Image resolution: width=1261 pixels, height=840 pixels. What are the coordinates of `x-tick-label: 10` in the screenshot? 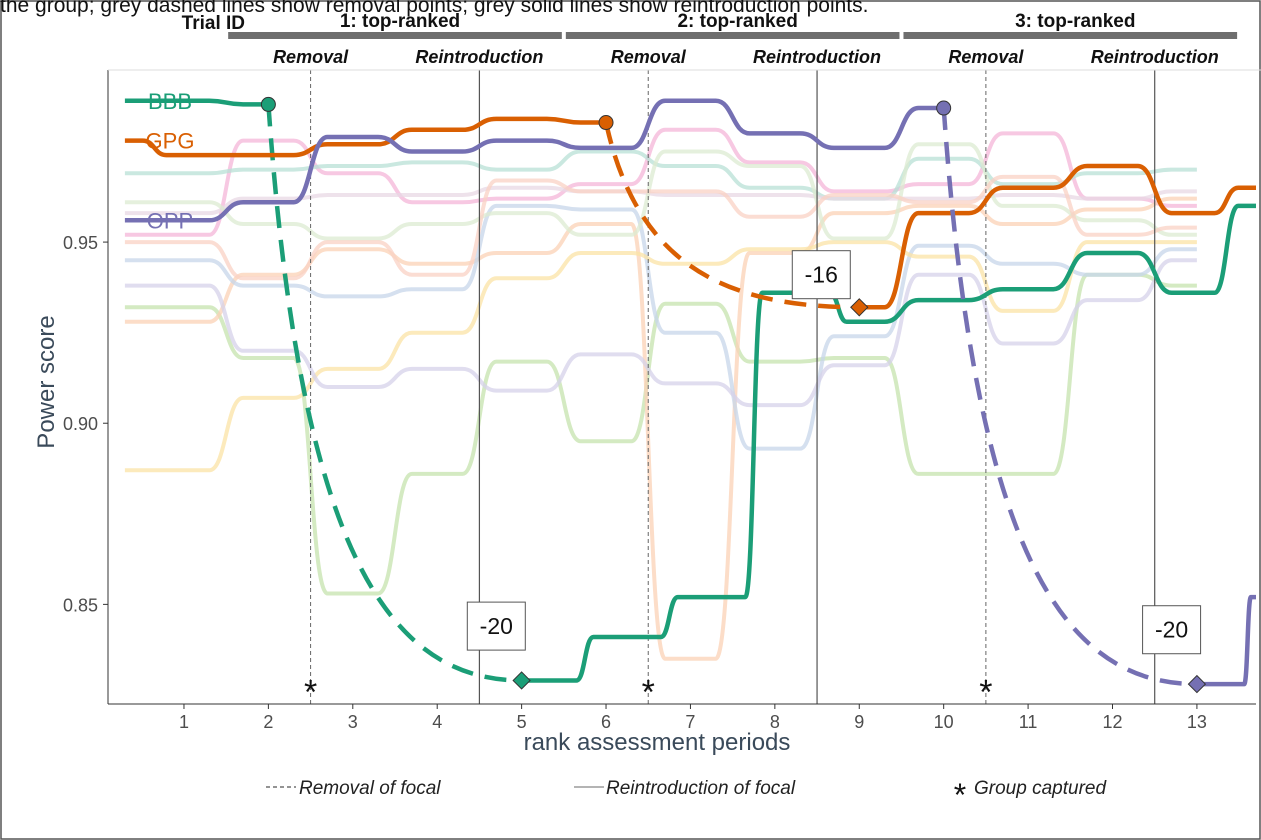 It's located at (944, 722).